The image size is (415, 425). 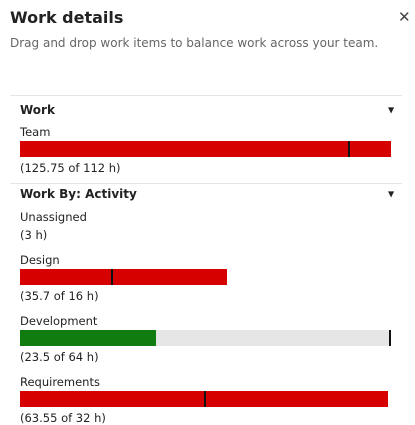 I want to click on row-name: Requirements, so click(x=60, y=382).